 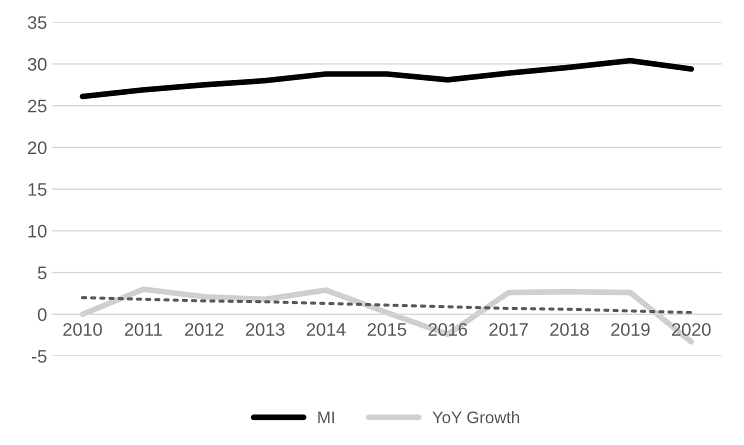 What do you see at coordinates (37, 231) in the screenshot?
I see `y-tick-label: 10` at bounding box center [37, 231].